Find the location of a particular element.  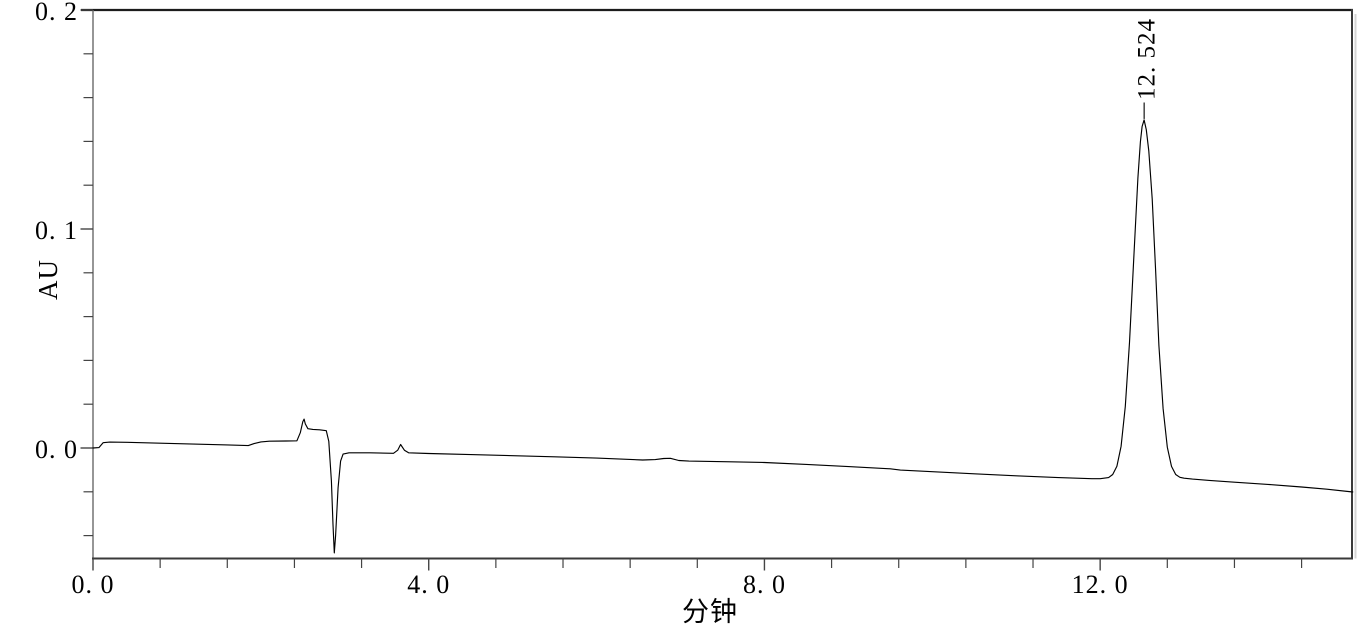

x-tick-label: 12. 0 is located at coordinates (1100, 584).